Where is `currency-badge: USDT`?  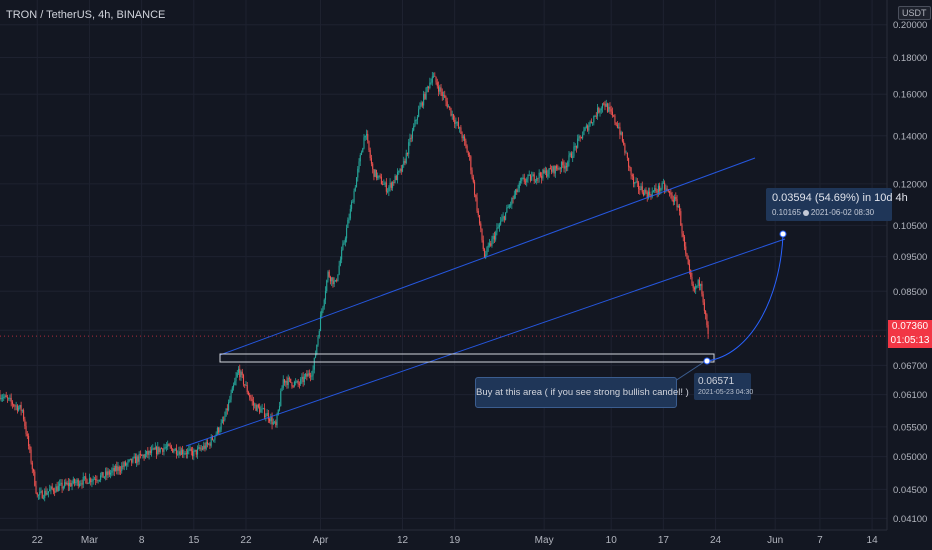
currency-badge: USDT is located at coordinates (914, 13).